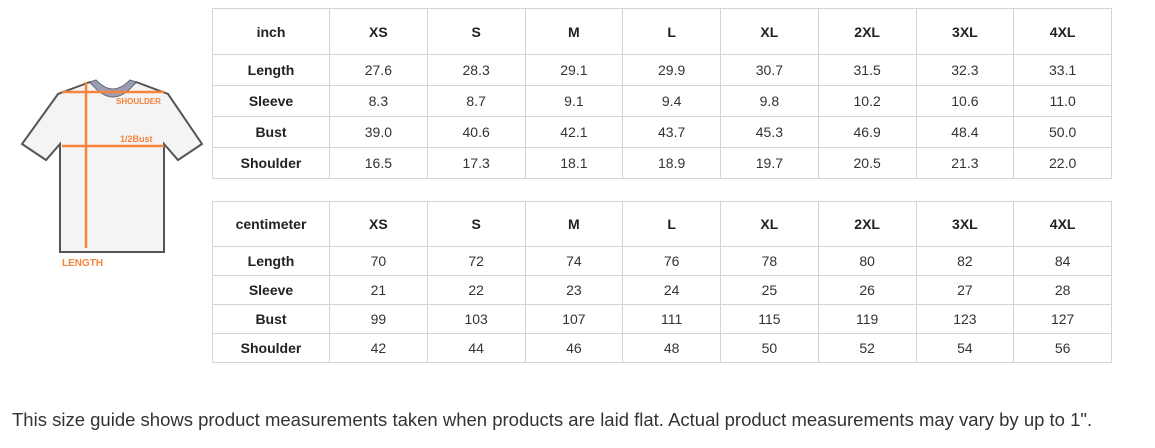  What do you see at coordinates (769, 163) in the screenshot?
I see `measurement-value: 19.7` at bounding box center [769, 163].